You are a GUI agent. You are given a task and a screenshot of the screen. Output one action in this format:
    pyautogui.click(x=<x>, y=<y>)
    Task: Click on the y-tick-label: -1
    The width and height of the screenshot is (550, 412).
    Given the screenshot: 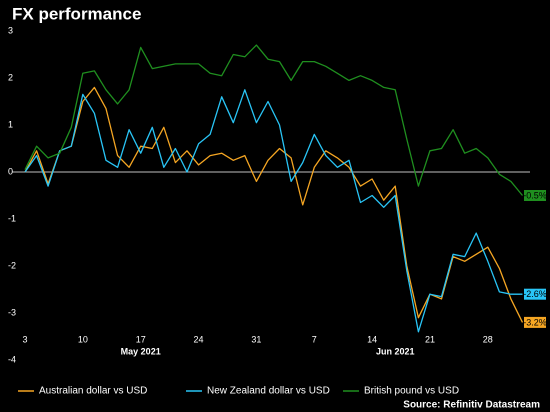 What is the action you would take?
    pyautogui.click(x=12, y=218)
    